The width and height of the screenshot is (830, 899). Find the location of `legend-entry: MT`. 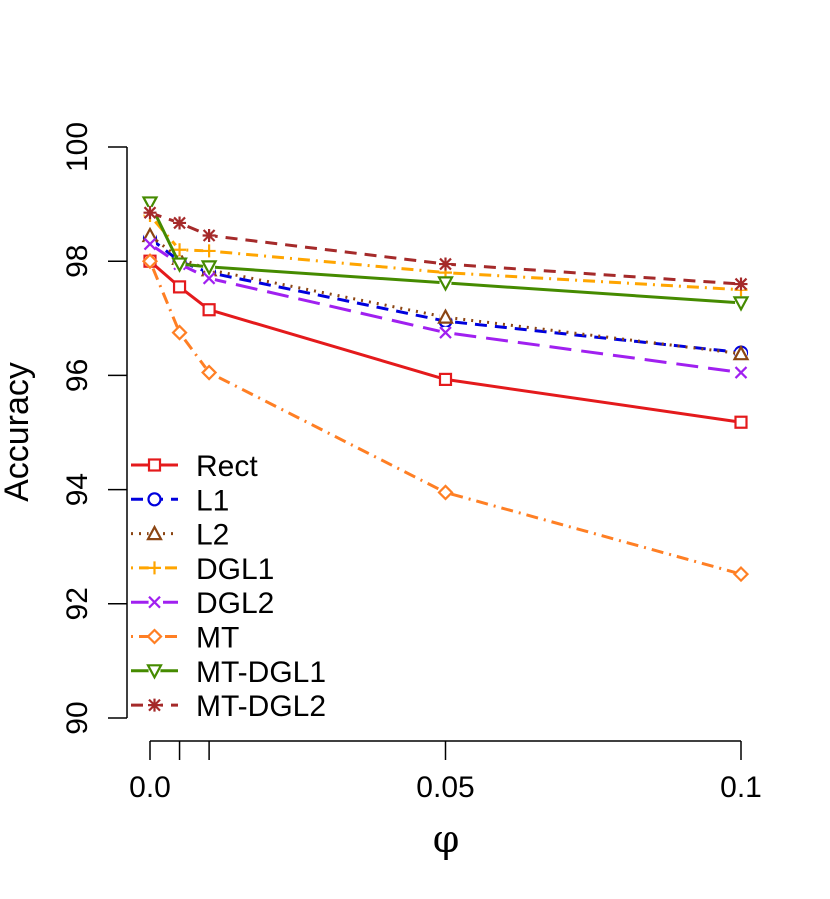

legend-entry: MT is located at coordinates (185, 638).